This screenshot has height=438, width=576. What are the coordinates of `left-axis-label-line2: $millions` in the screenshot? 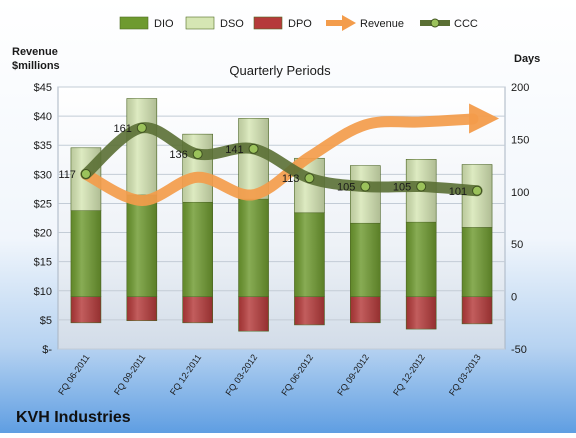 It's located at (36, 66).